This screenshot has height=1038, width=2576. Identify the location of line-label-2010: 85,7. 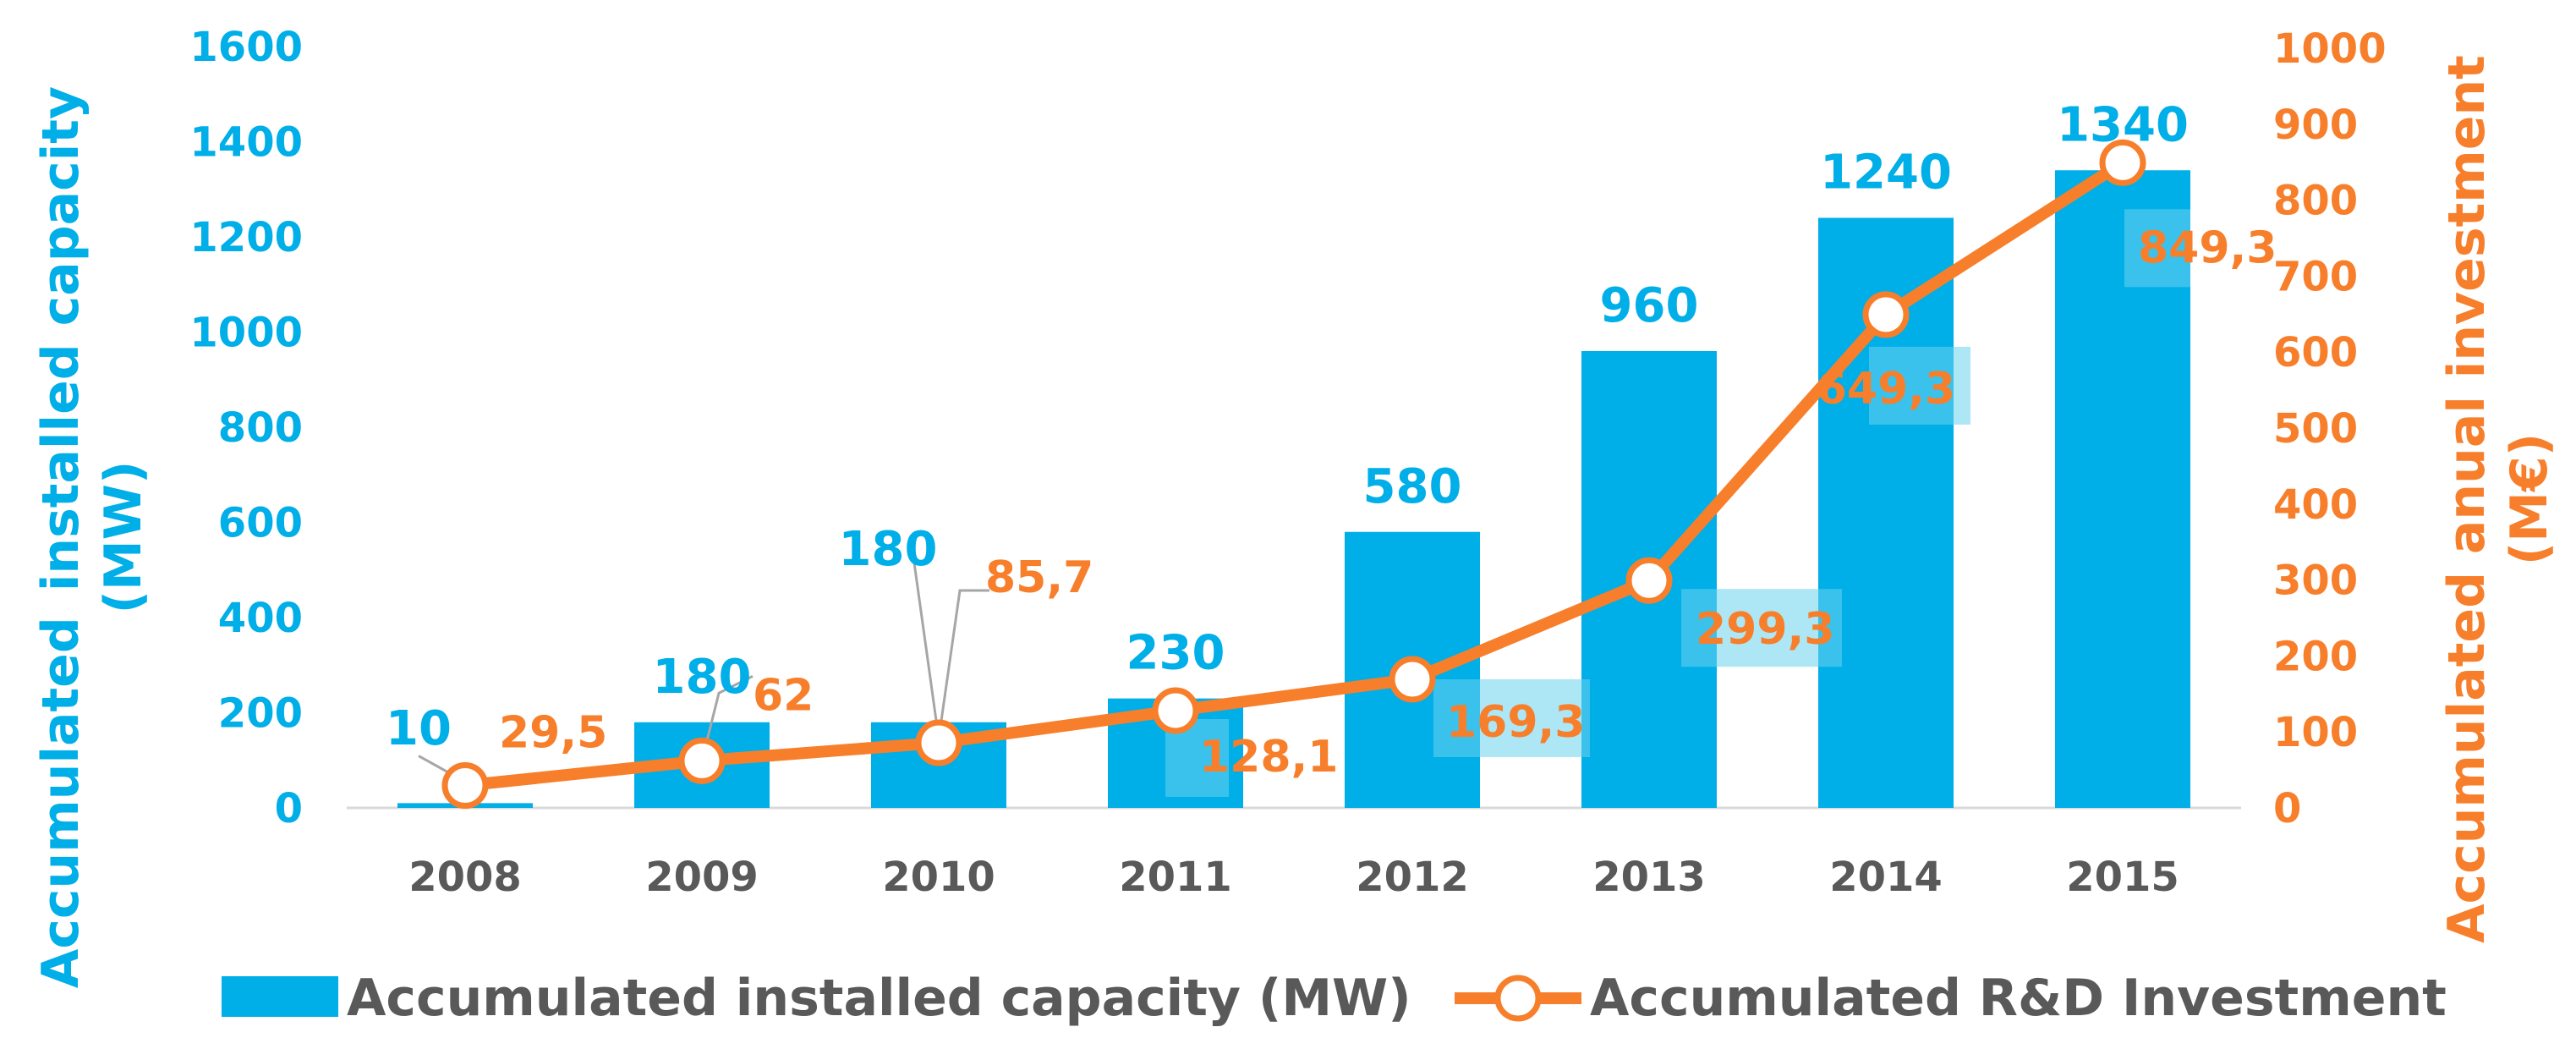
(1039, 577).